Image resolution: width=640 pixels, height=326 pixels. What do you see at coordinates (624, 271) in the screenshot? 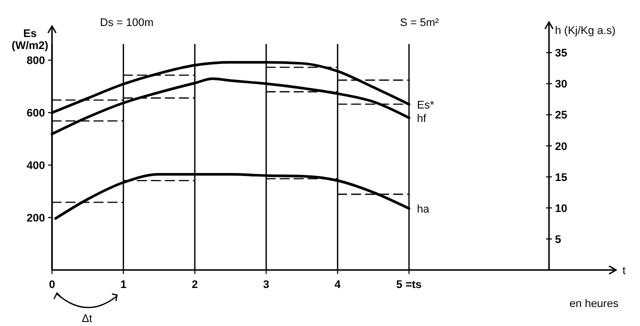
I see `x-axis-title: t` at bounding box center [624, 271].